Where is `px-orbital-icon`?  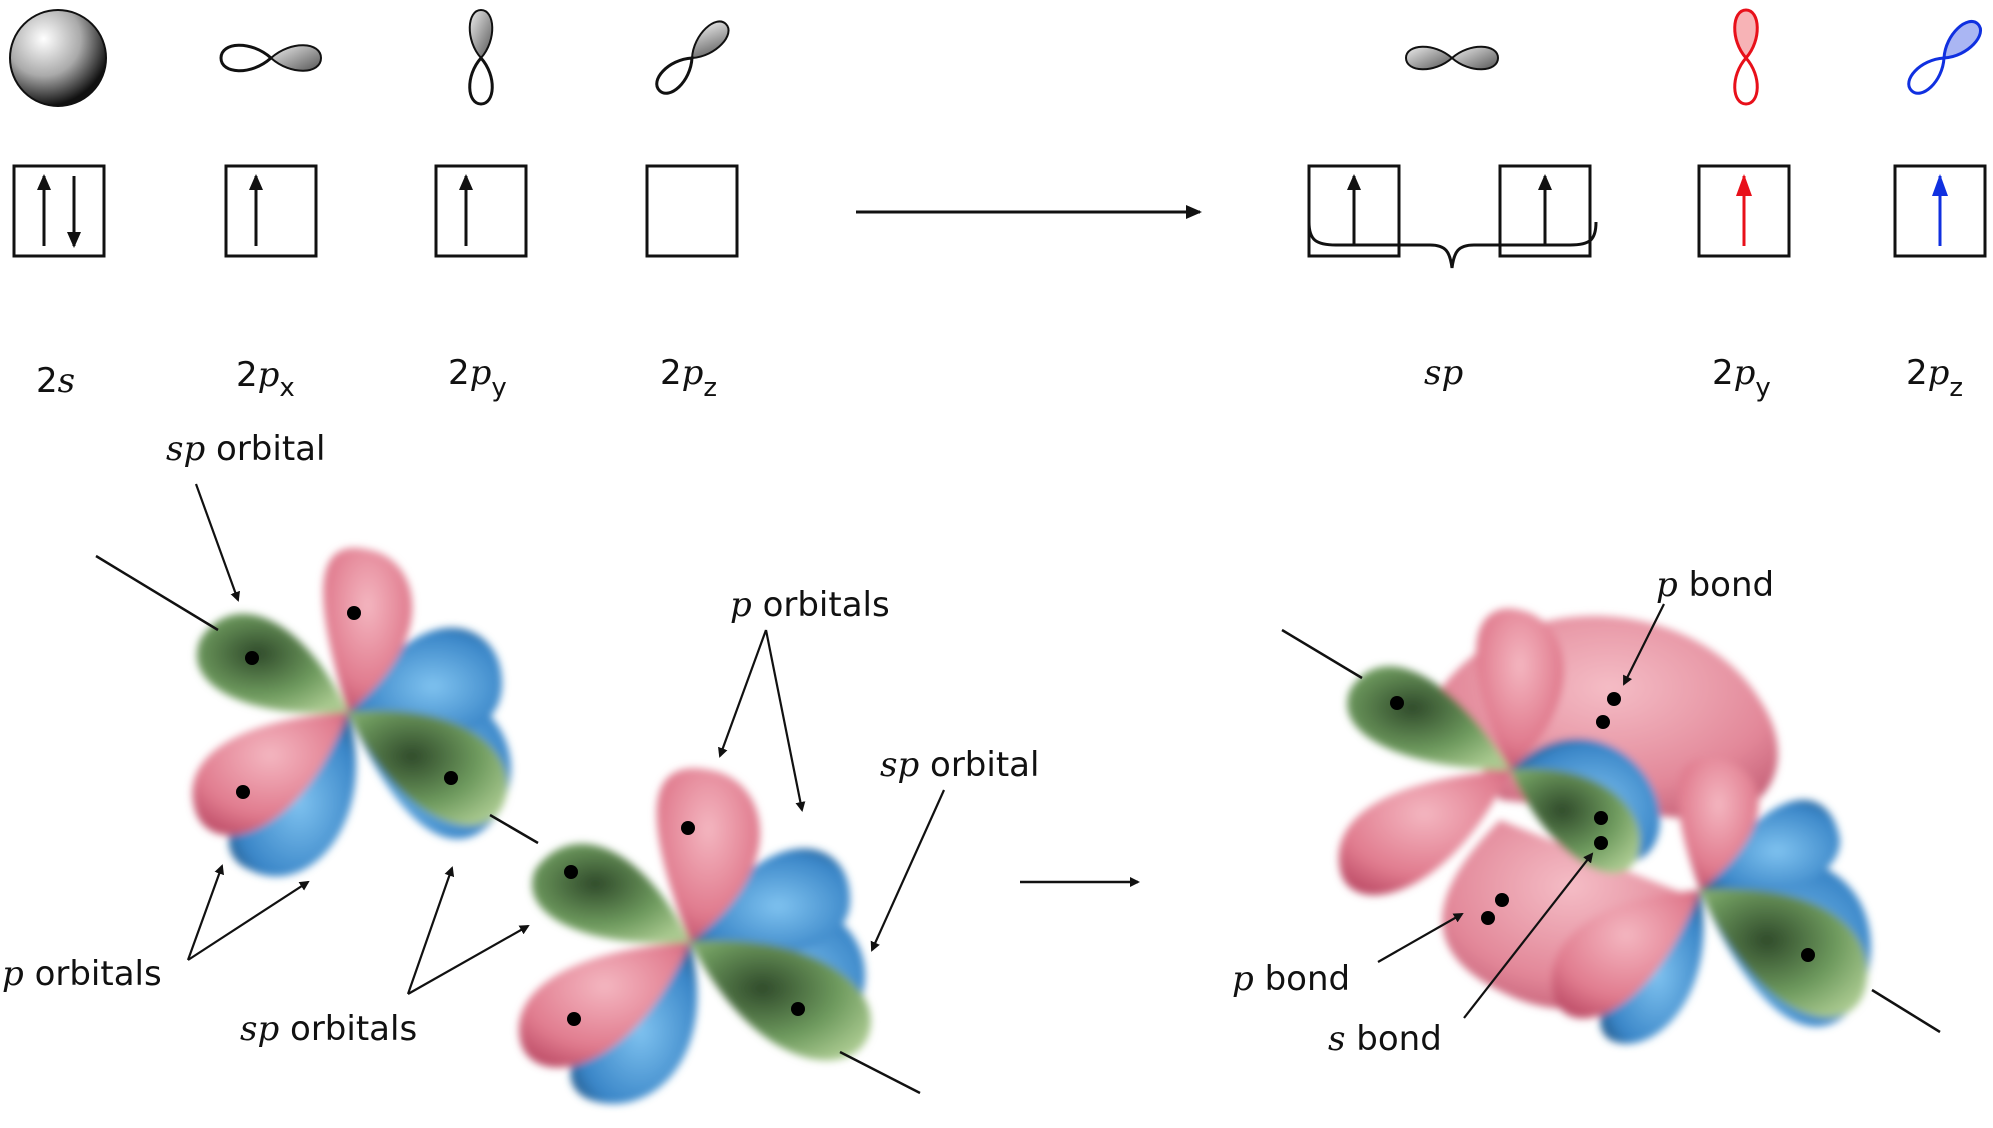 px-orbital-icon is located at coordinates (271, 58).